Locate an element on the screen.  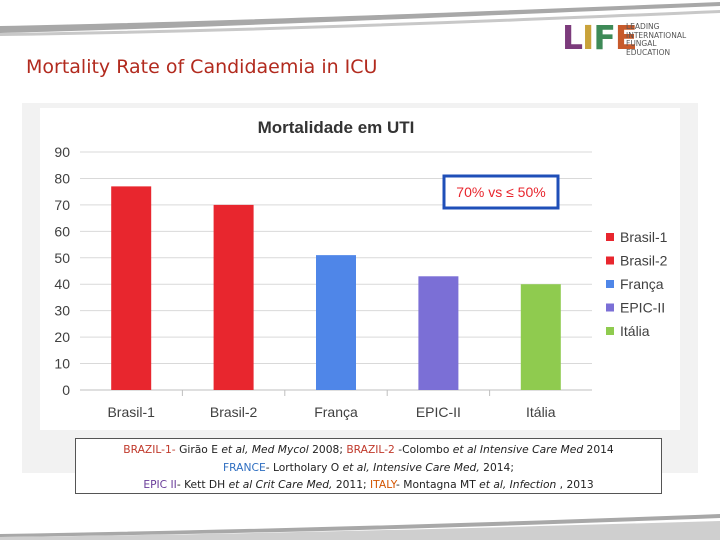
legend-label: Brasil-1 is located at coordinates (644, 237).